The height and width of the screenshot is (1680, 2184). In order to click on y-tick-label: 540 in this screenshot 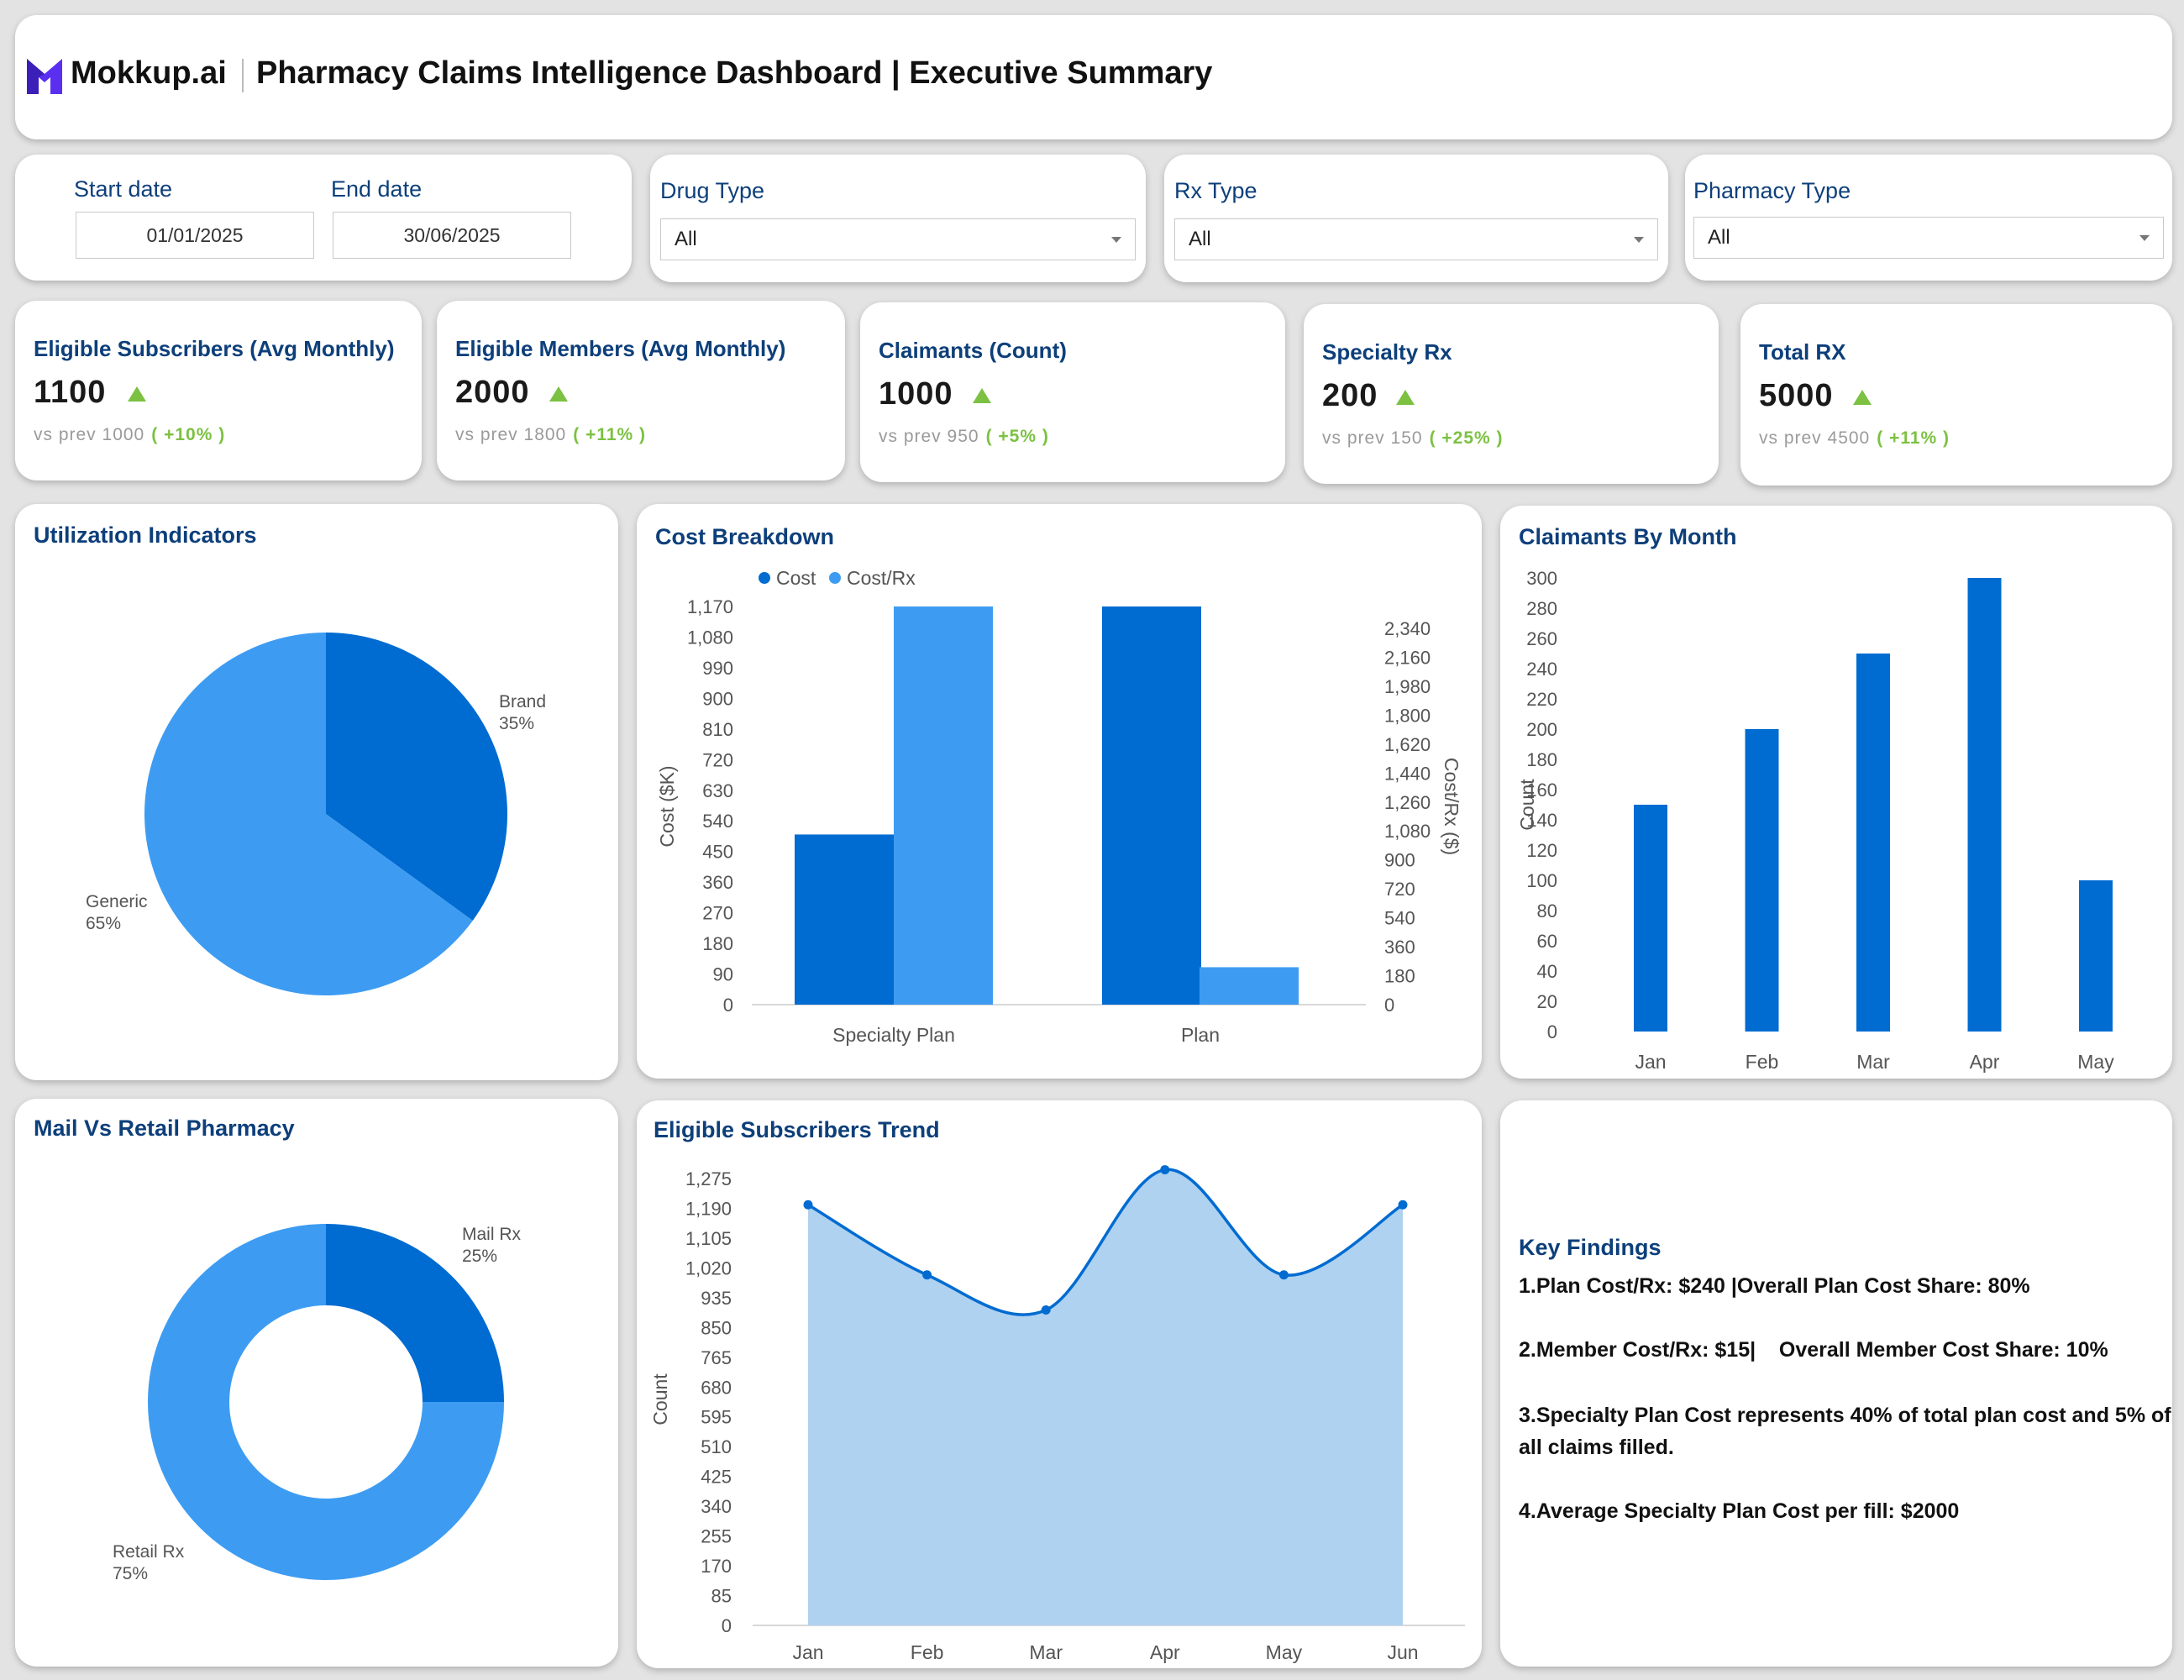, I will do `click(717, 821)`.